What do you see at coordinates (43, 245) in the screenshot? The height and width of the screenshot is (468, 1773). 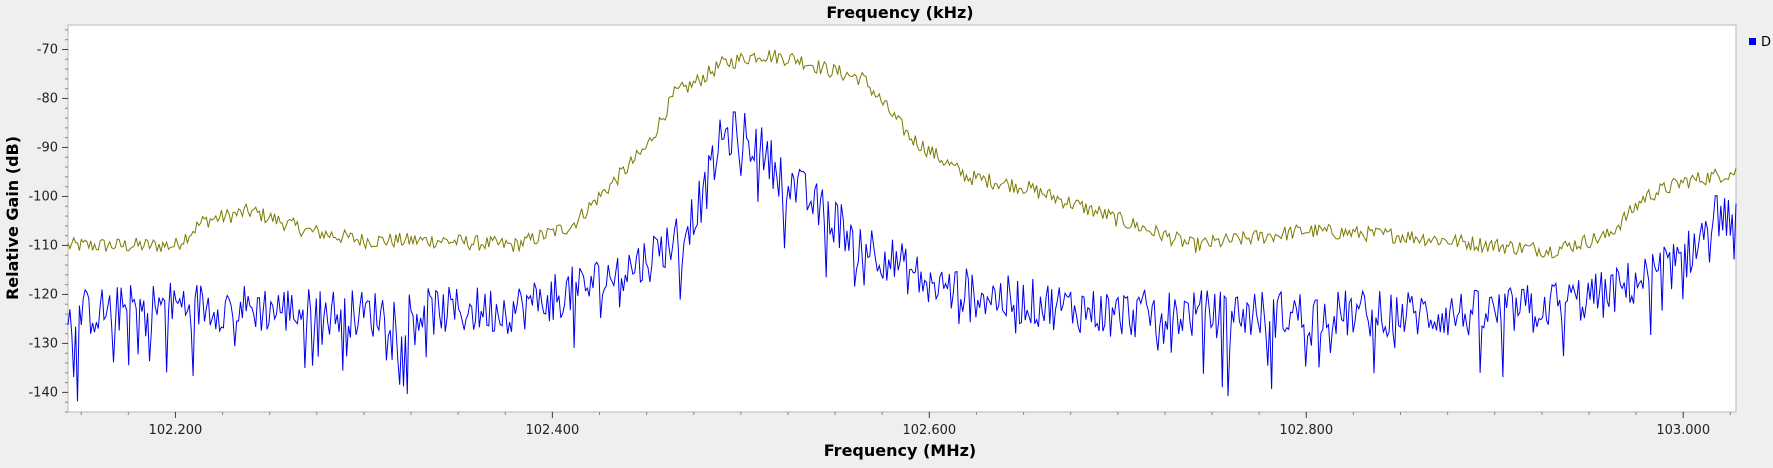 I see `y-tick-label: -110` at bounding box center [43, 245].